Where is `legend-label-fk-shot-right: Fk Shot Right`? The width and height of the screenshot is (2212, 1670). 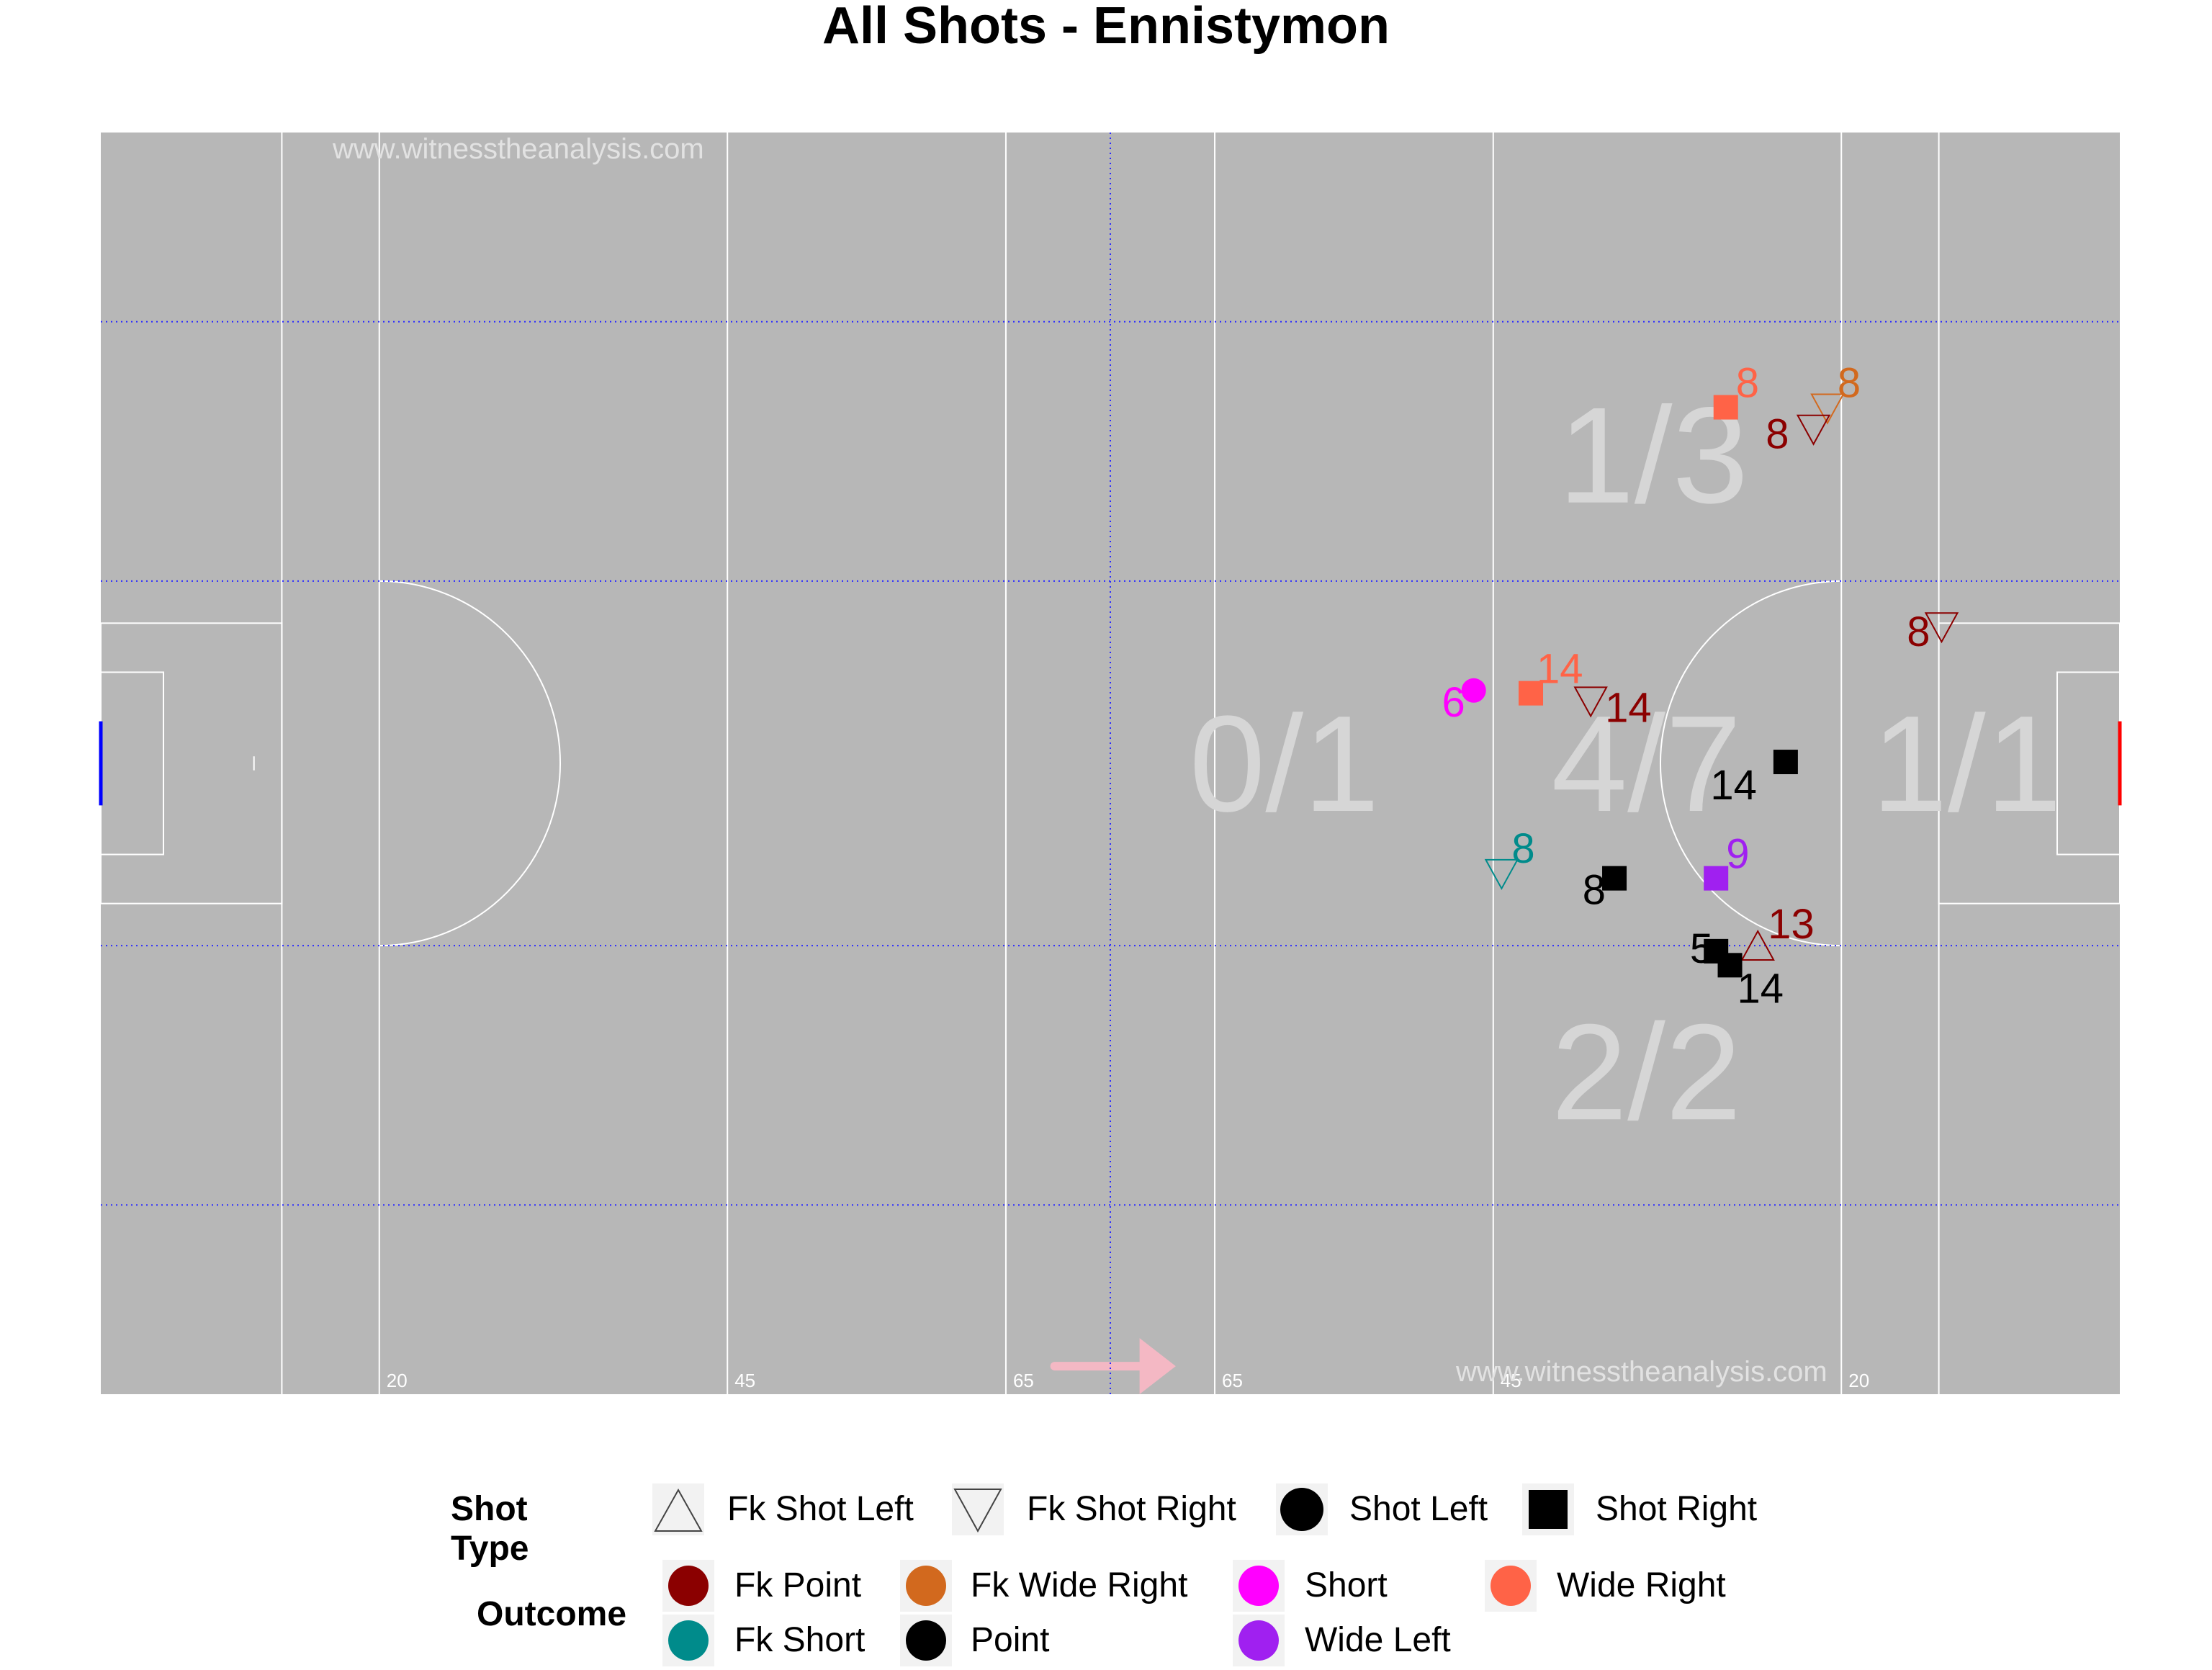
legend-label-fk-shot-right: Fk Shot Right is located at coordinates (1131, 1509).